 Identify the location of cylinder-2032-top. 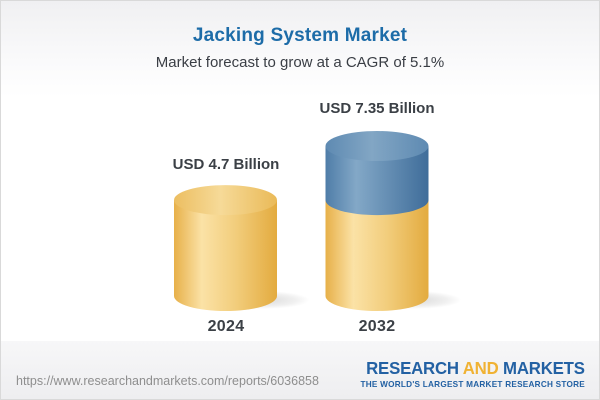
(377, 146).